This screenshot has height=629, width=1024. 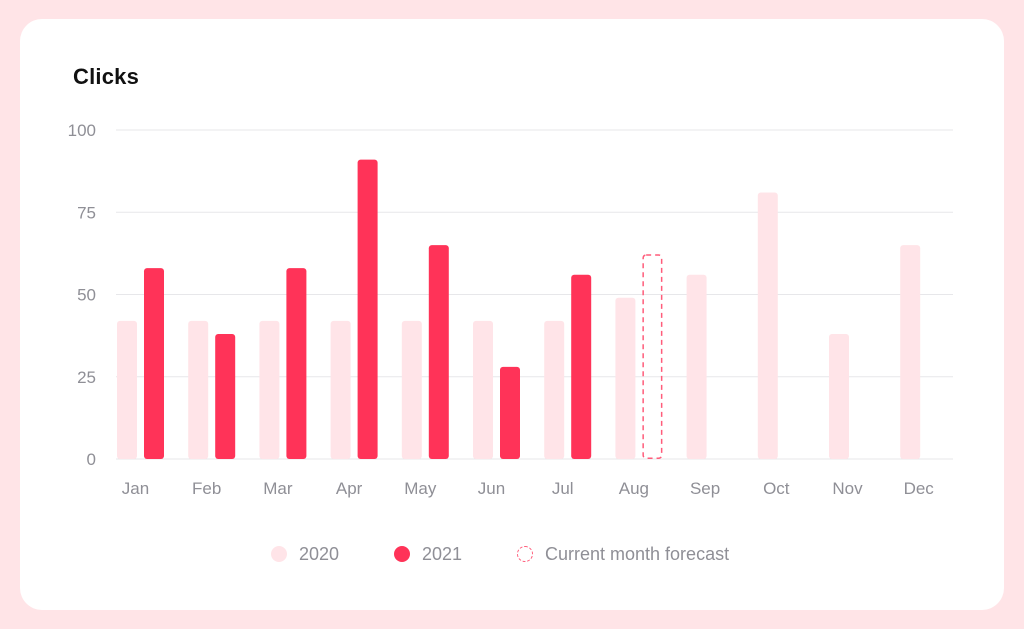 I want to click on legend-item-forecast: Current month forecast, so click(x=623, y=554).